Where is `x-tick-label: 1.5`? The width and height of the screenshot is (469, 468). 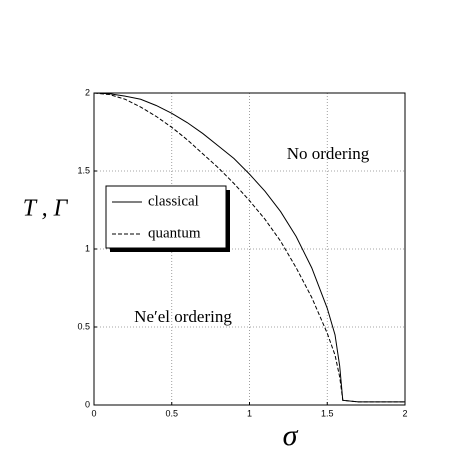
x-tick-label: 1.5 is located at coordinates (327, 413).